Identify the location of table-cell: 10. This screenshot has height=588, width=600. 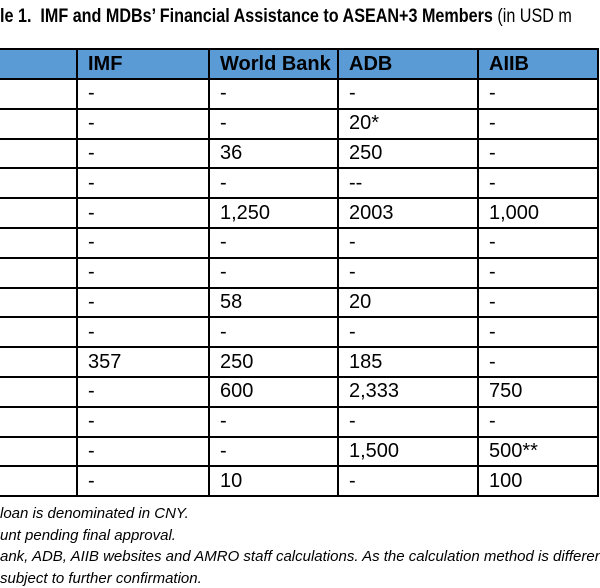
(273, 481).